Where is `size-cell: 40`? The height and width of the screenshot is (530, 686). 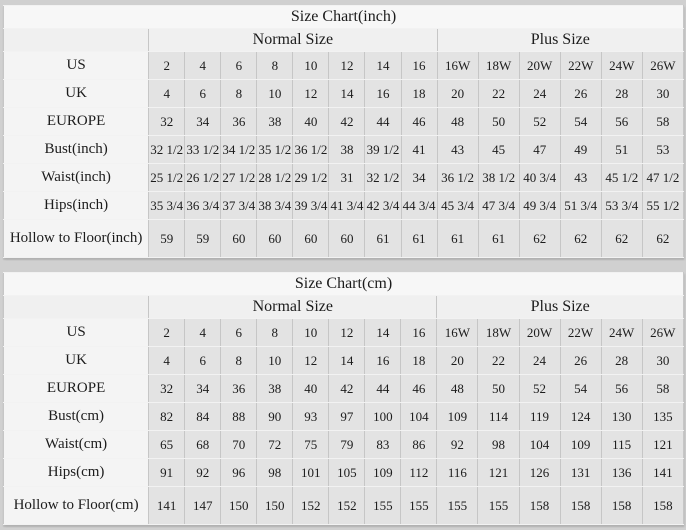 size-cell: 40 is located at coordinates (311, 388).